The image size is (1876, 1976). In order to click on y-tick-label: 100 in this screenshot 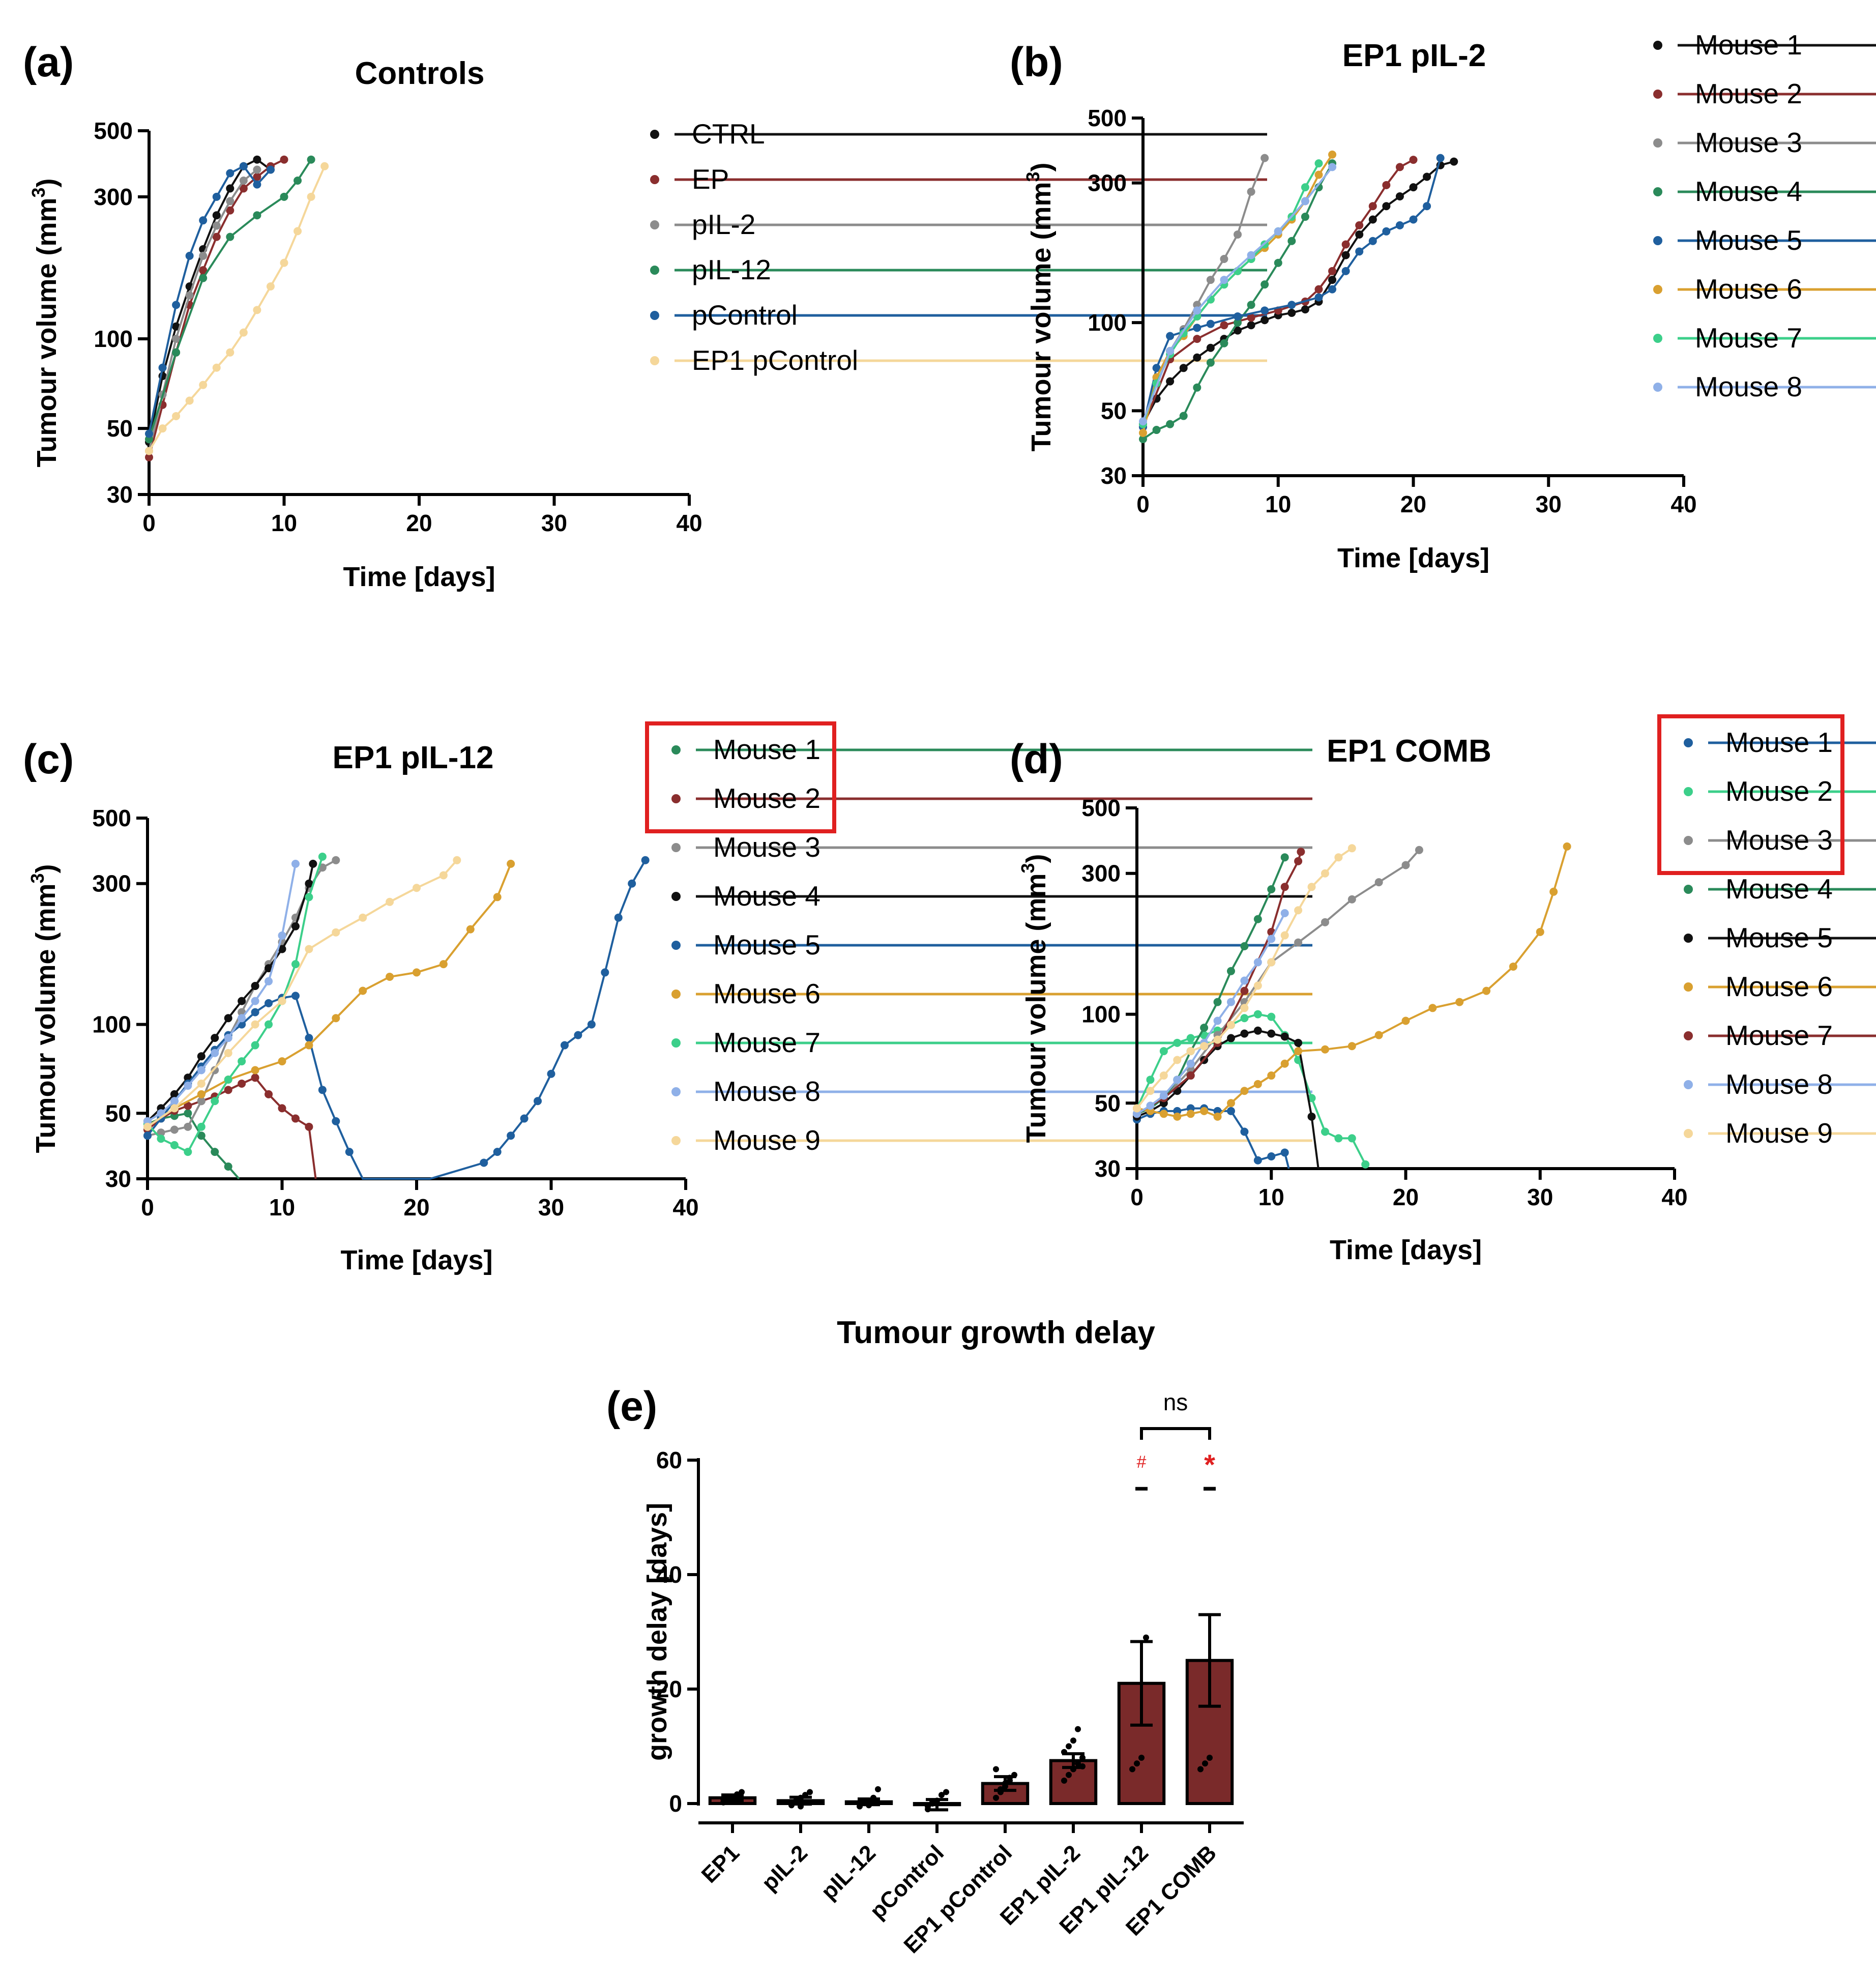, I will do `click(113, 339)`.